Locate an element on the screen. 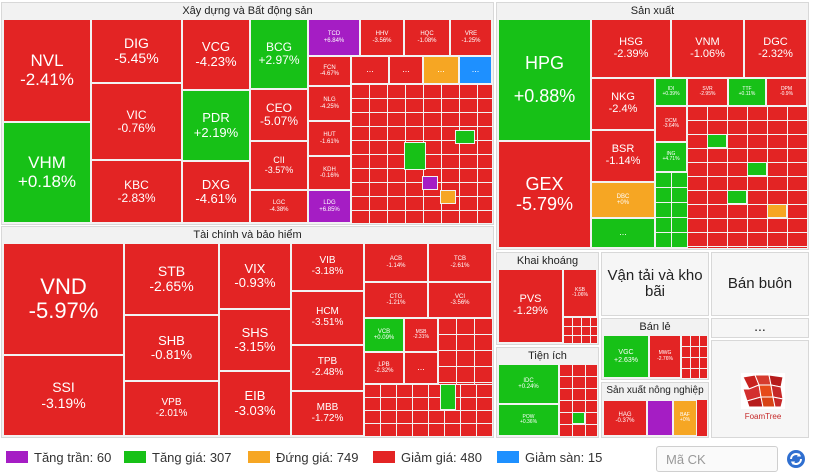 This screenshot has height=475, width=817. refresh-icon is located at coordinates (796, 459).